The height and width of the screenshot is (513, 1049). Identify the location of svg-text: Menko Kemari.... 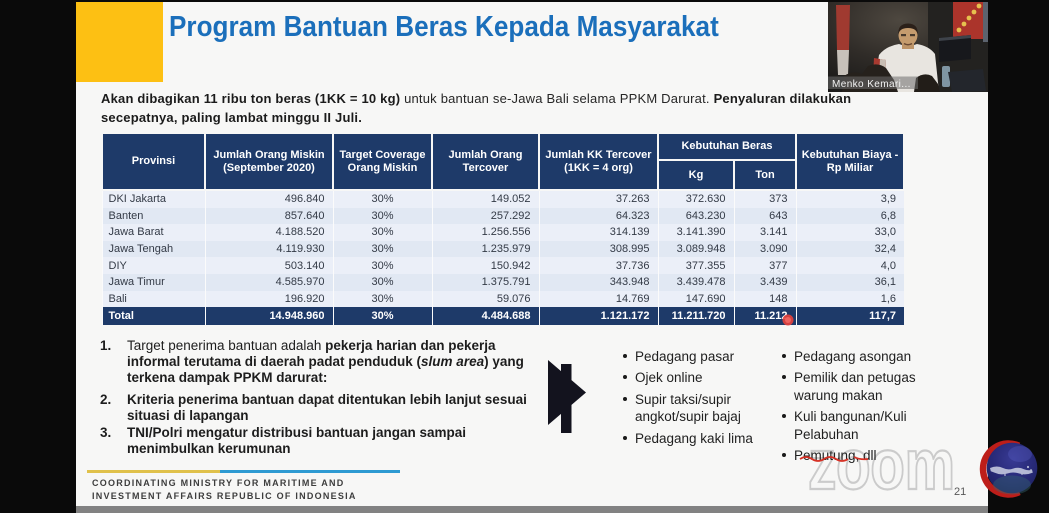
(871, 84).